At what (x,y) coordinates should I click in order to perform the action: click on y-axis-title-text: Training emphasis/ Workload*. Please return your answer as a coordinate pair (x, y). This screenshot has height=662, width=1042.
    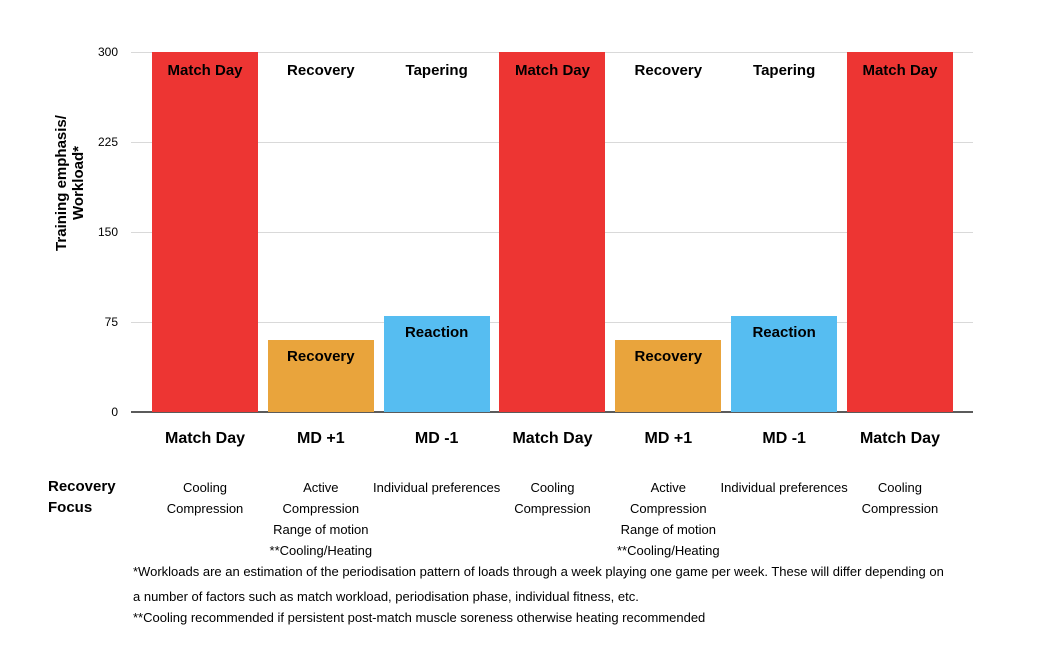
    Looking at the image, I should click on (70, 183).